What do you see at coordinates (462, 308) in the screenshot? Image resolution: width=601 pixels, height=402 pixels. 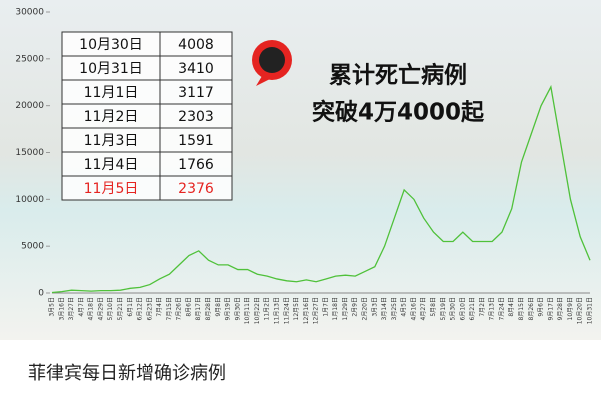 I see `x-tick-label: 6月10日` at bounding box center [462, 308].